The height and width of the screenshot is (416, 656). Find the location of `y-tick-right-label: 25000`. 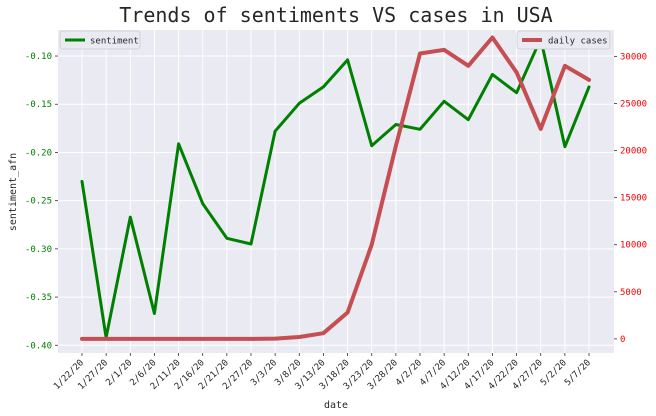

y-tick-right-label: 25000 is located at coordinates (633, 104).